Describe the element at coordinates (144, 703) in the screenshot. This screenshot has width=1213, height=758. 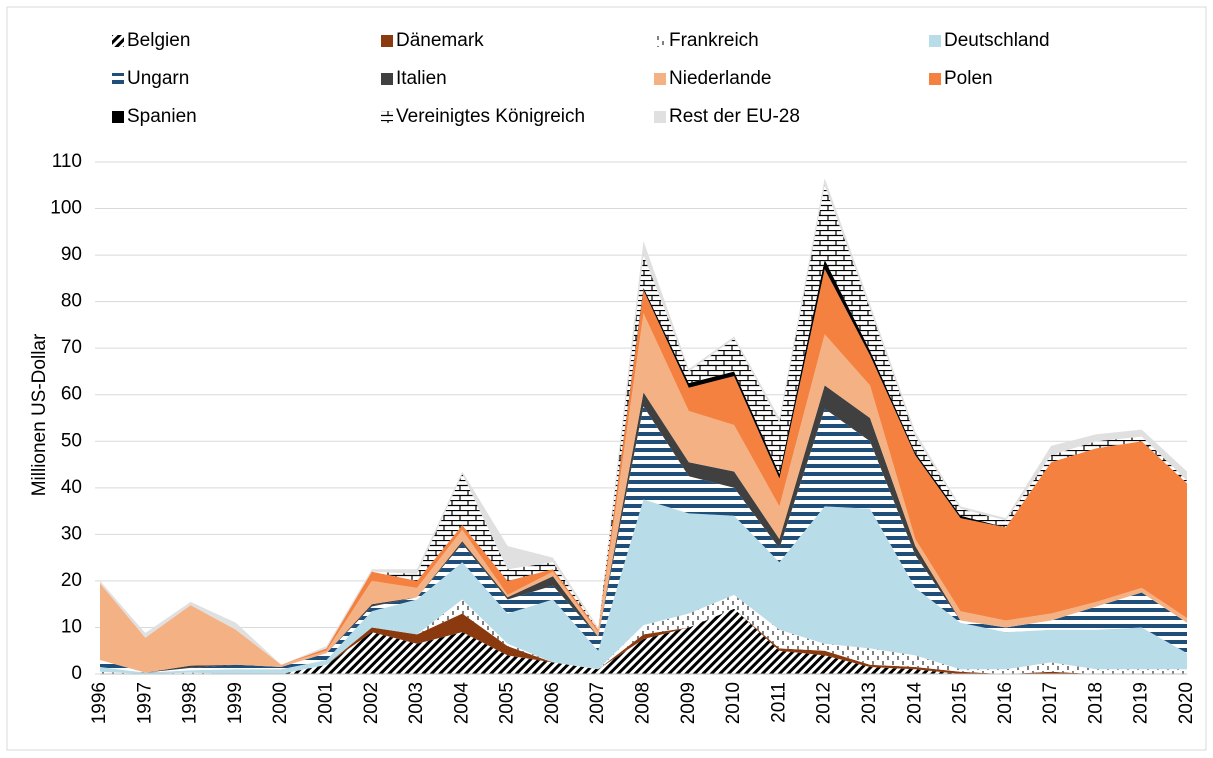
I see `x-tick-label: 1997` at that location.